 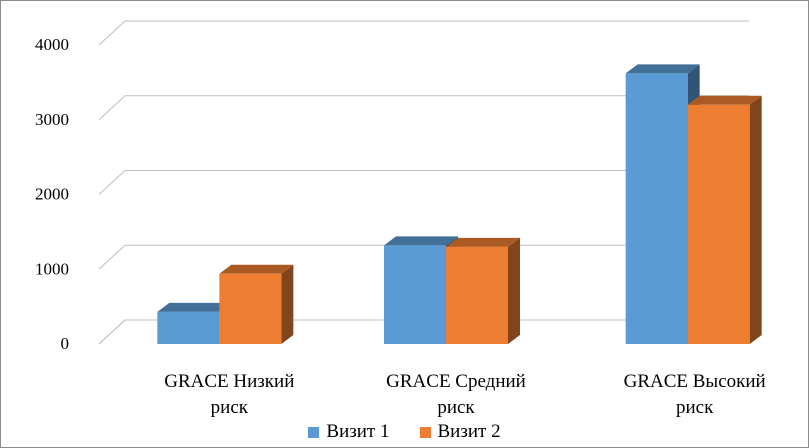 What do you see at coordinates (52, 194) in the screenshot?
I see `y-tick-label: 2000` at bounding box center [52, 194].